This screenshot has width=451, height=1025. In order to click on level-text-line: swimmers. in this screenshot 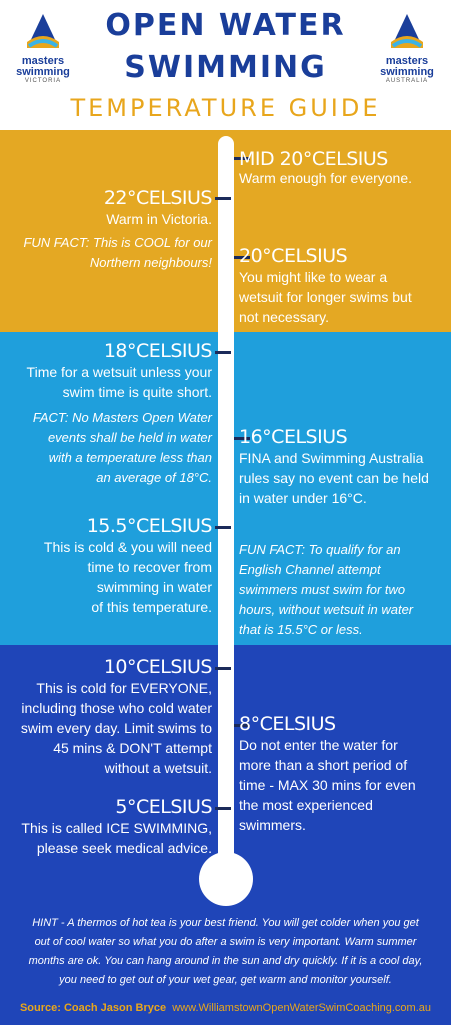, I will do `click(272, 825)`.